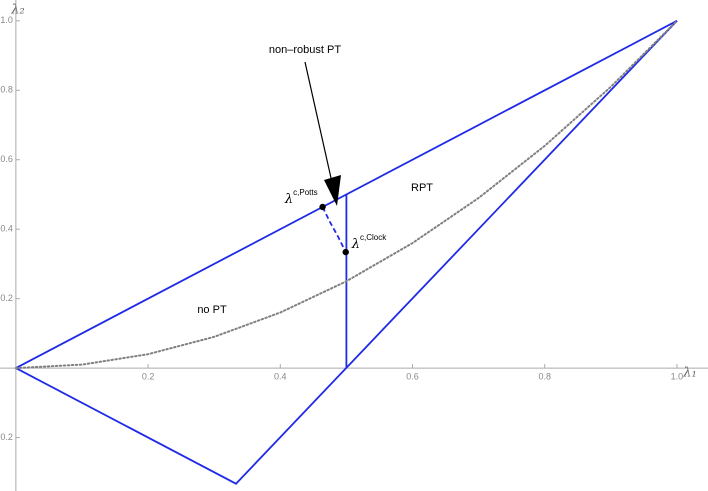  What do you see at coordinates (280, 376) in the screenshot?
I see `x-tick-label: 0.4` at bounding box center [280, 376].